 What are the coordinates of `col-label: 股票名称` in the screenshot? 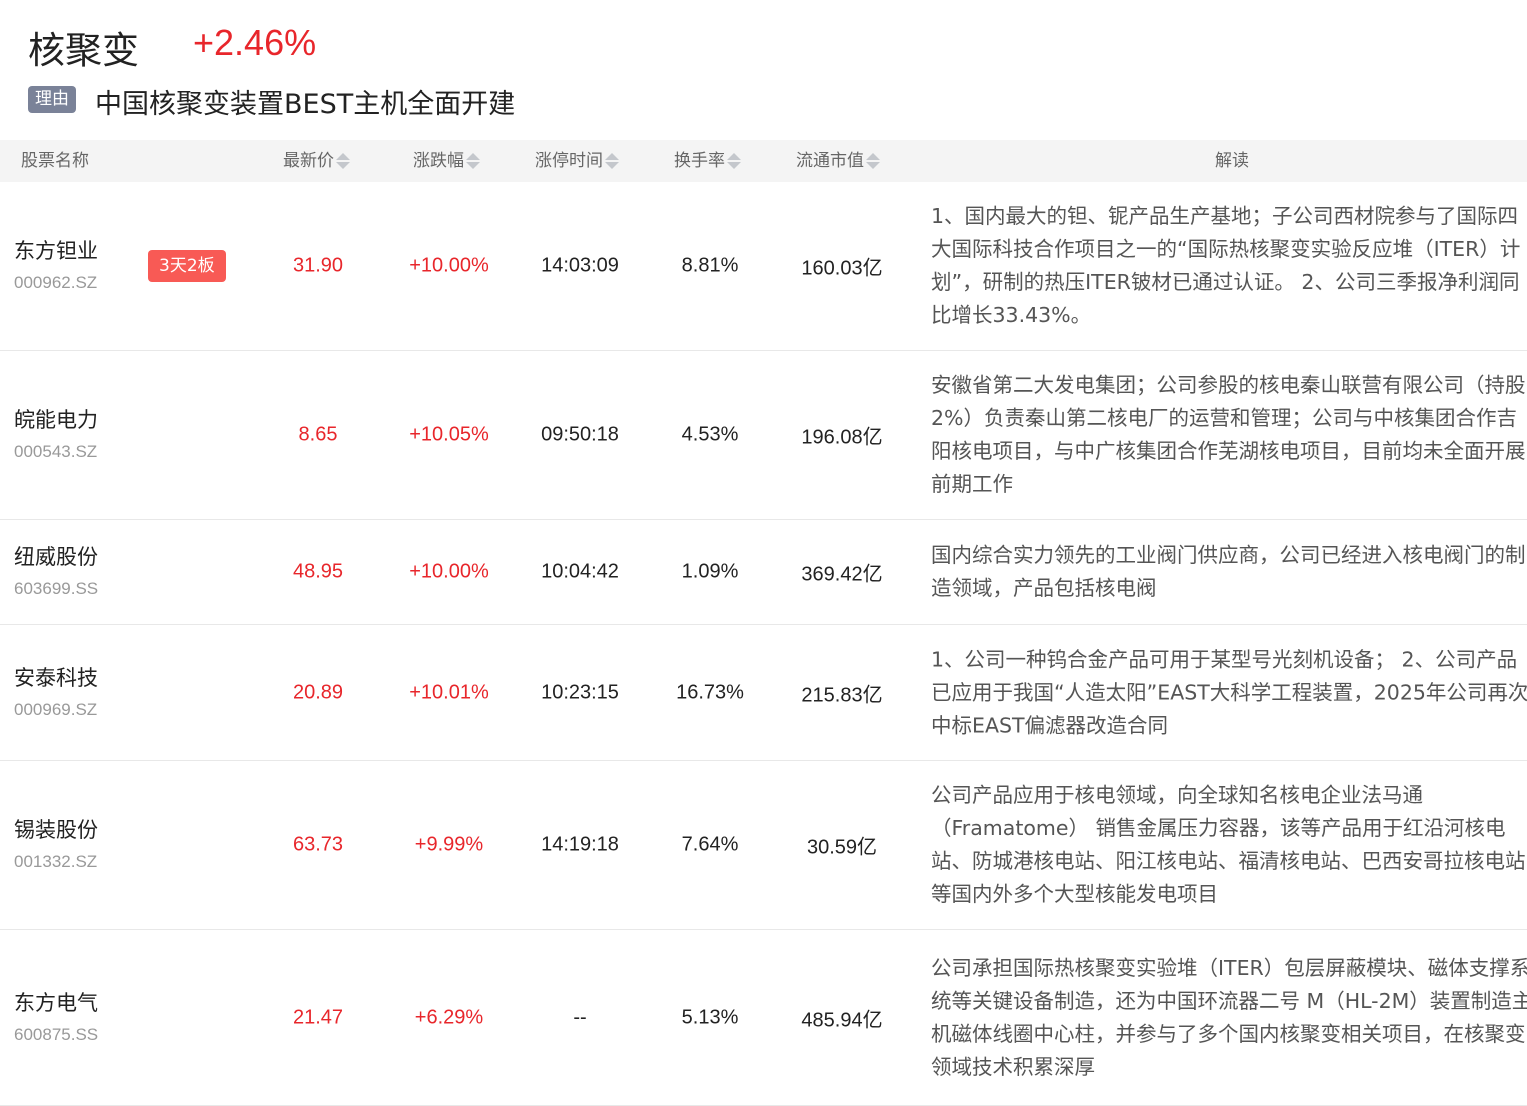 It's located at (55, 161).